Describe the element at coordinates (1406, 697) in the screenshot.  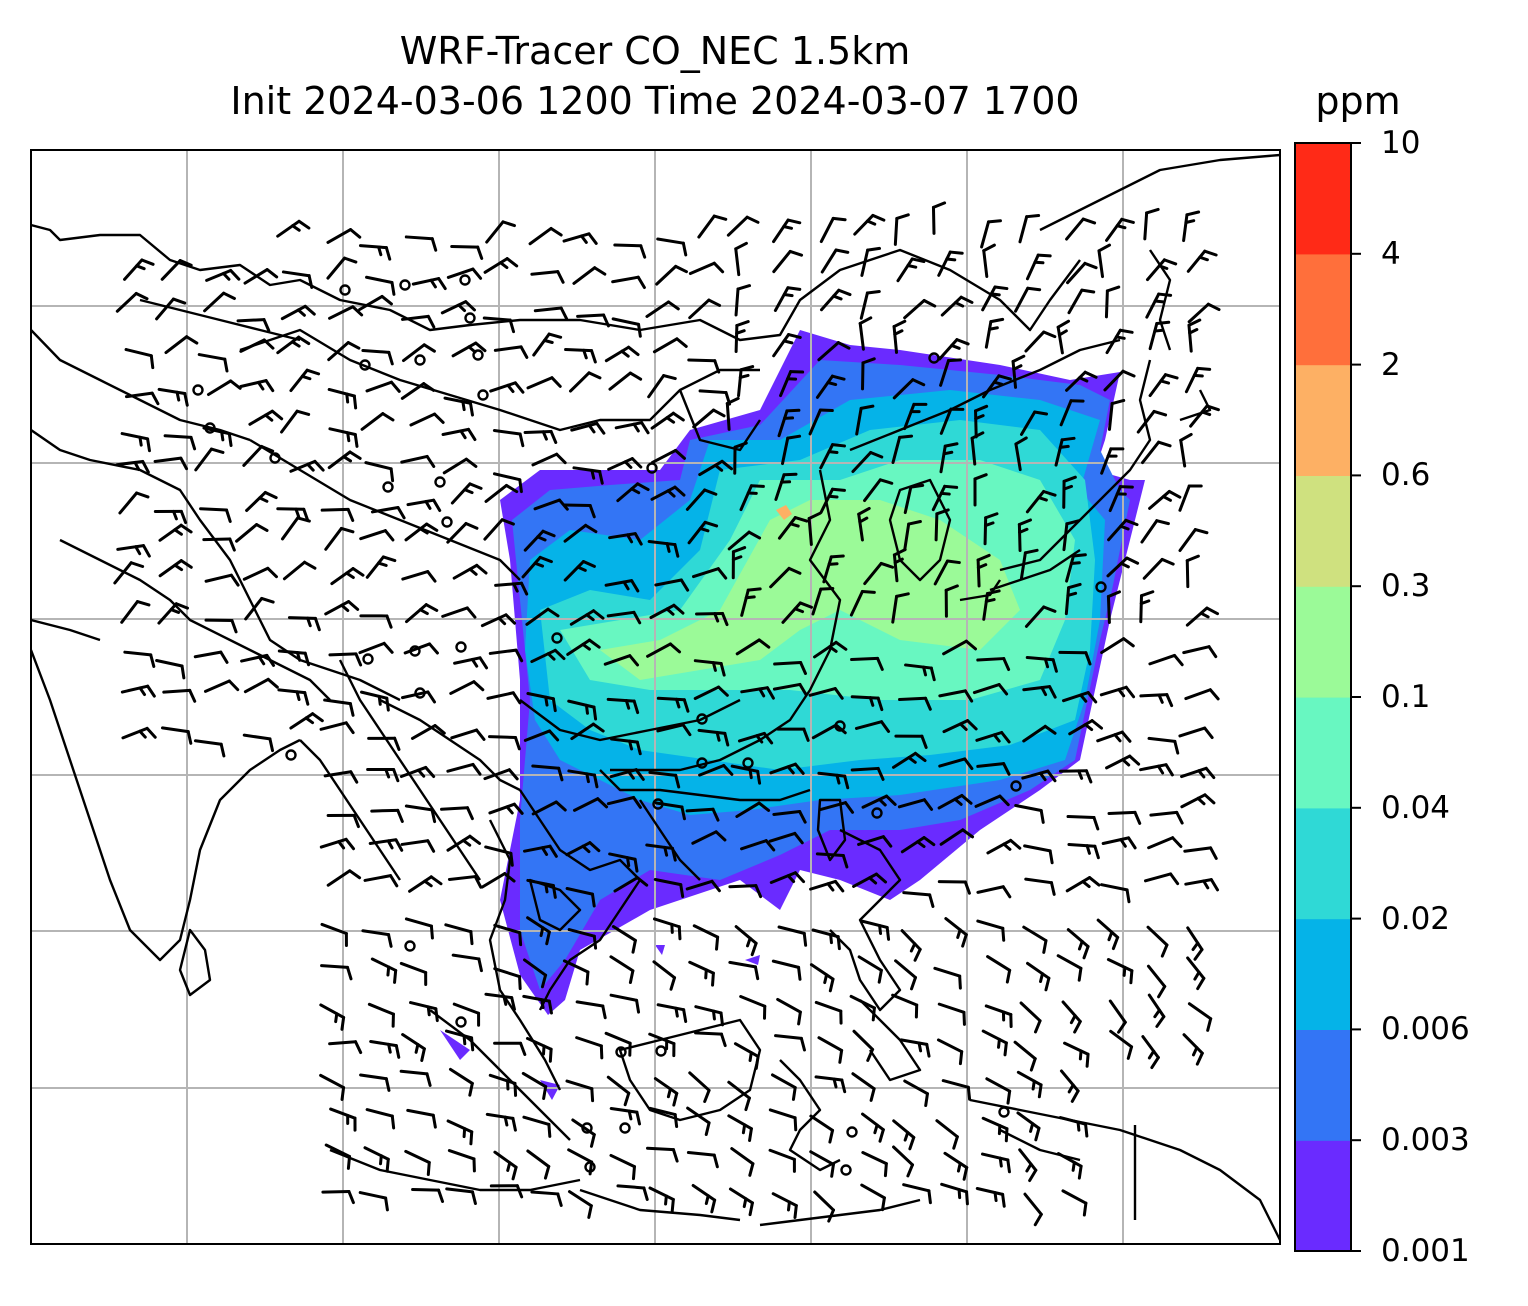
I see `colorbar-tick-label: 0.1` at that location.